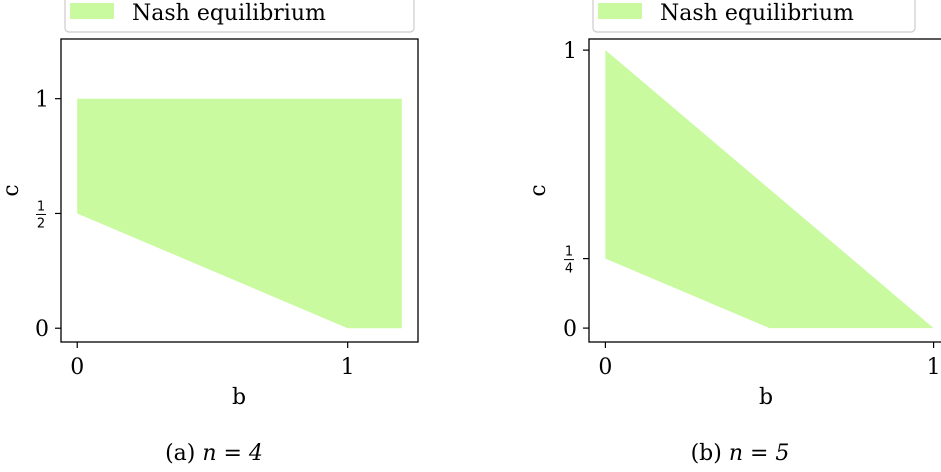 The image size is (941, 472). Describe the element at coordinates (183, 453) in the screenshot. I see `caption-prefix: (a)` at that location.